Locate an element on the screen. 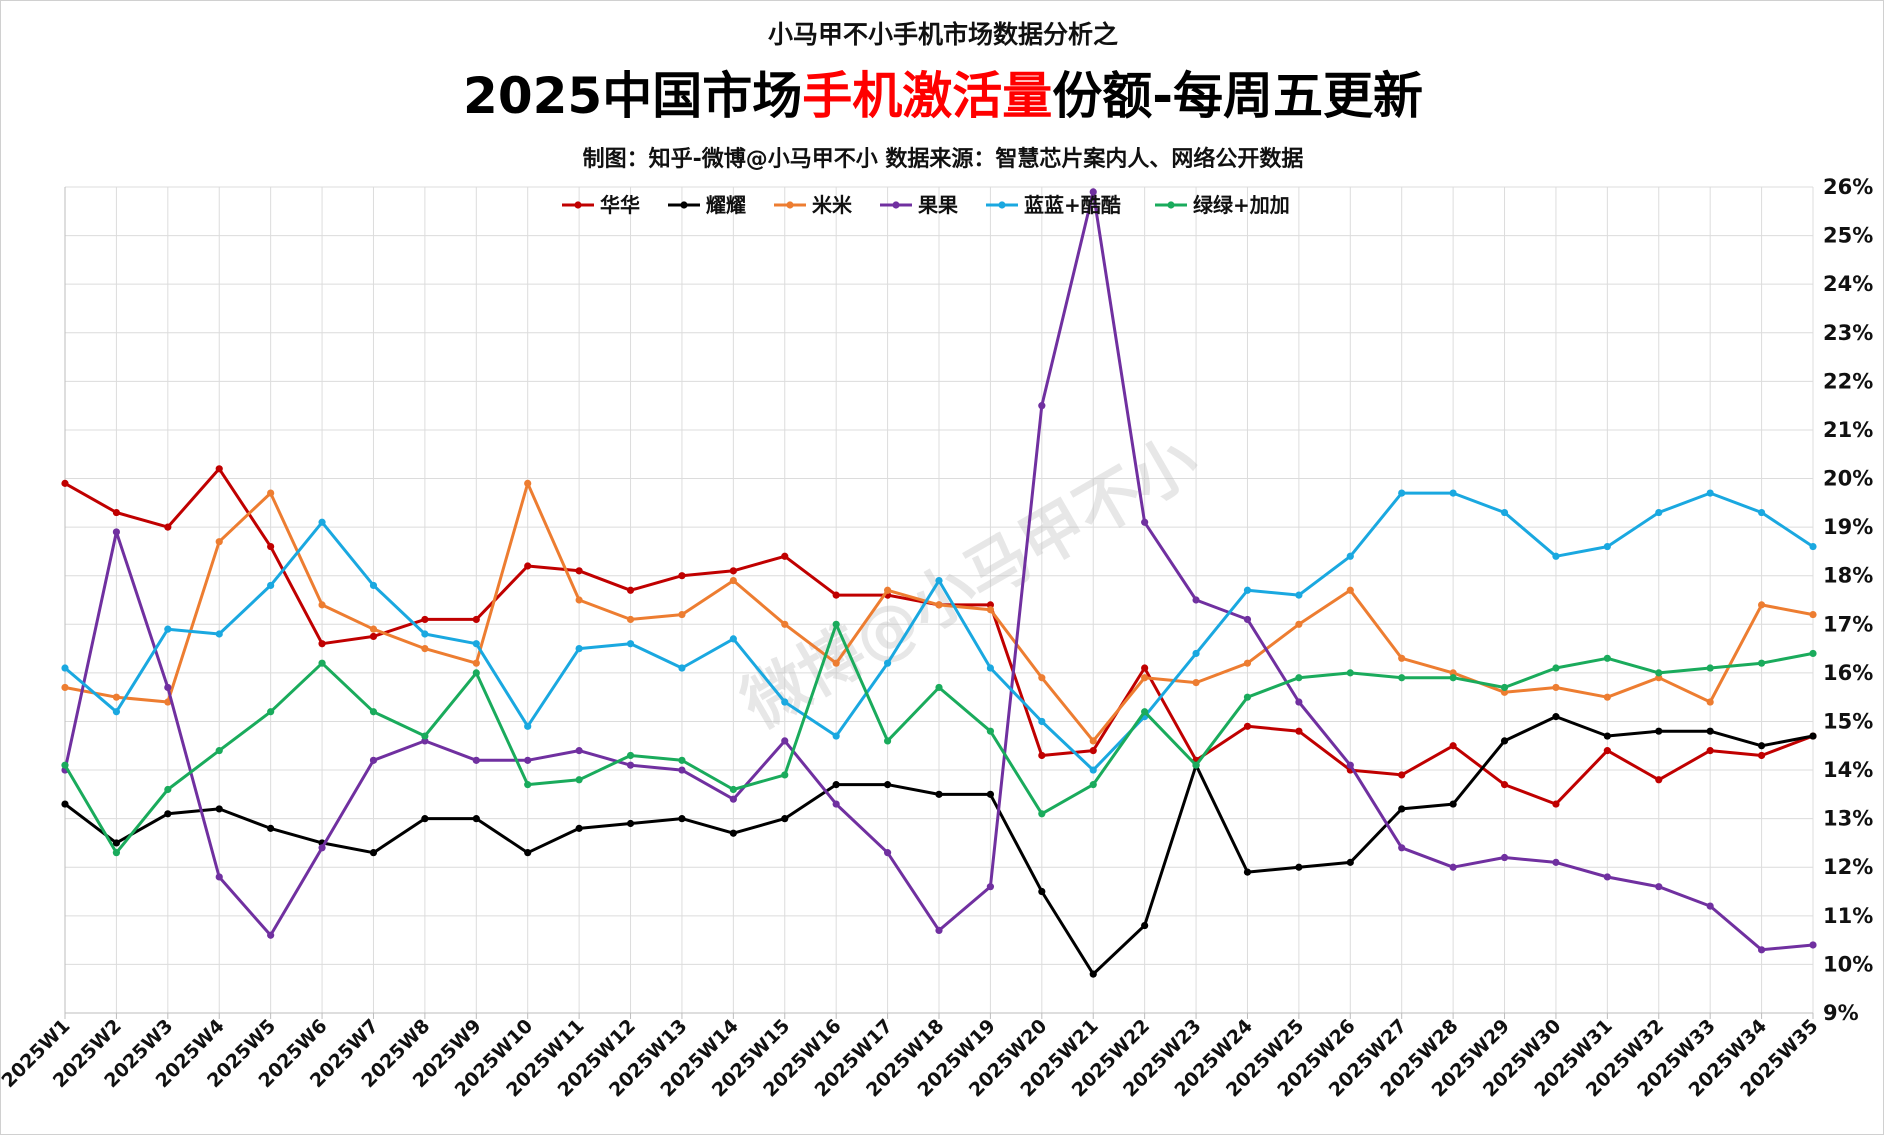 The image size is (1884, 1136). watermark-text: 微博@小马甲不小 is located at coordinates (969, 583).